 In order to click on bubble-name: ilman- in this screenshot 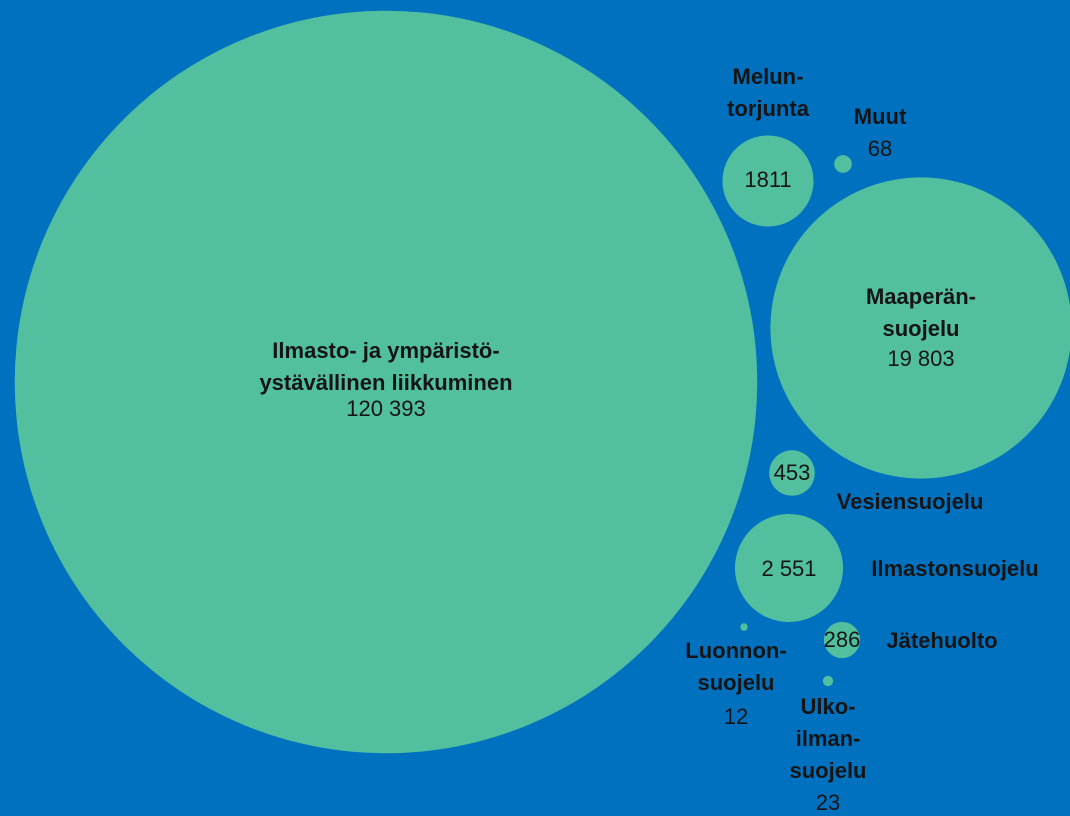, I will do `click(828, 738)`.